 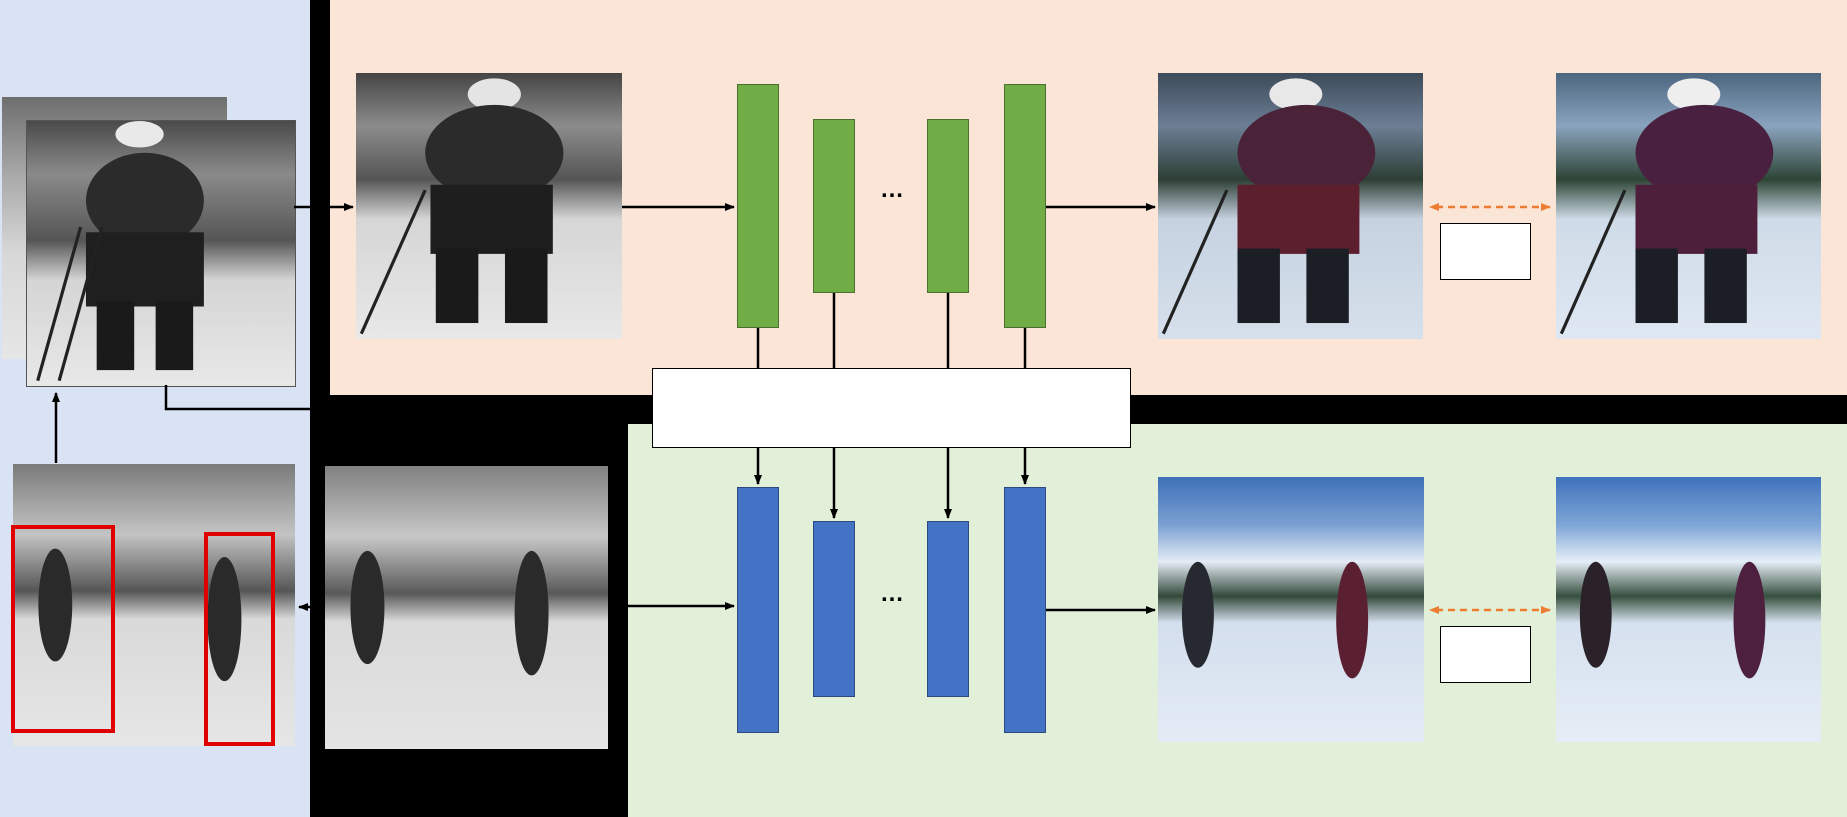 What do you see at coordinates (1291, 609) in the screenshot?
I see `full-image-colorized-output-photo` at bounding box center [1291, 609].